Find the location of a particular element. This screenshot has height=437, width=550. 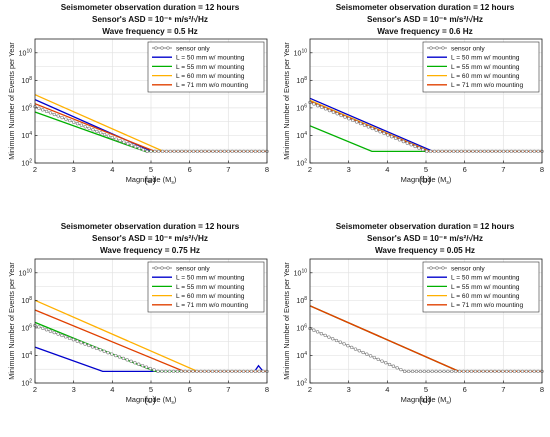

chart-title-line-2: Sensor's ASD = 10⁻⁶ m/s²/√Hz is located at coordinates (150, 19).